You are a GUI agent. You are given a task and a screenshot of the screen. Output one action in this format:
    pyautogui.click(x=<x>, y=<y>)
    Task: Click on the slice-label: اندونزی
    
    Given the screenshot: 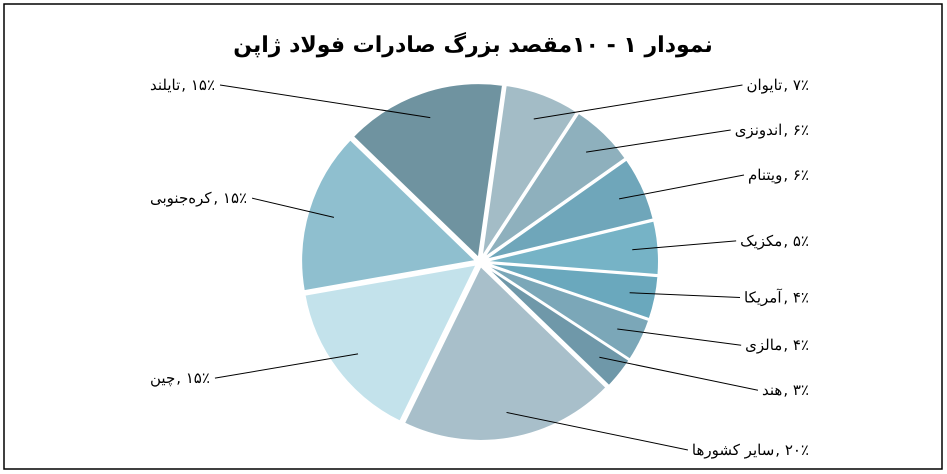 What is the action you would take?
    pyautogui.click(x=758, y=130)
    